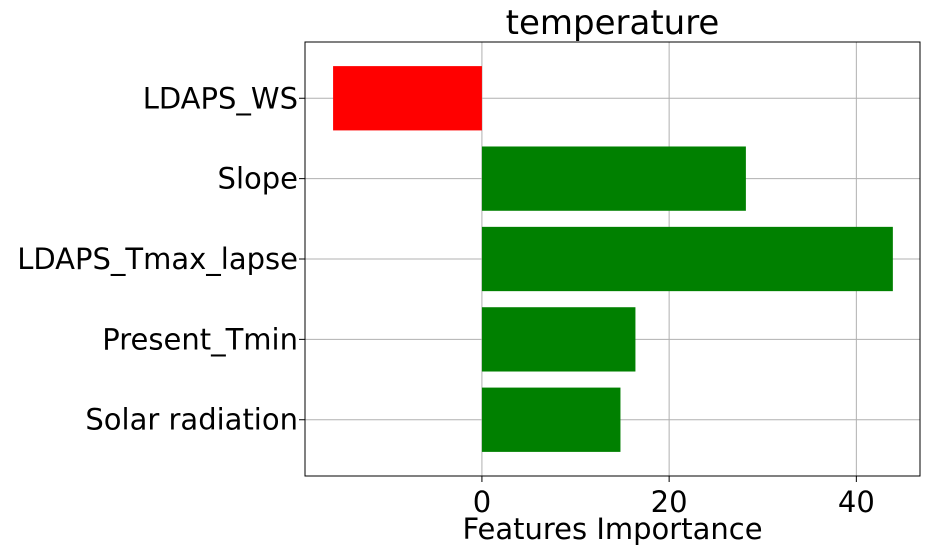 The width and height of the screenshot is (926, 557). What do you see at coordinates (558, 339) in the screenshot?
I see `bar-present-tmin` at bounding box center [558, 339].